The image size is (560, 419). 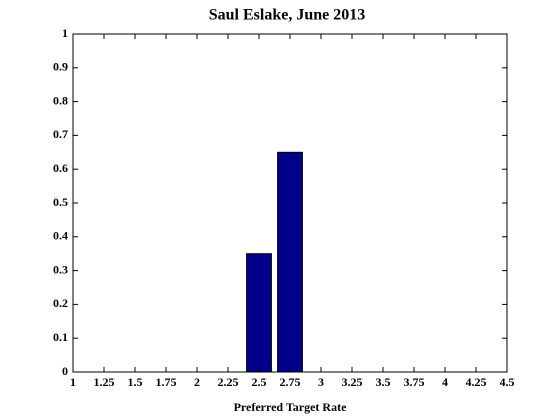 I want to click on y-tick-label: 1, so click(x=65, y=33).